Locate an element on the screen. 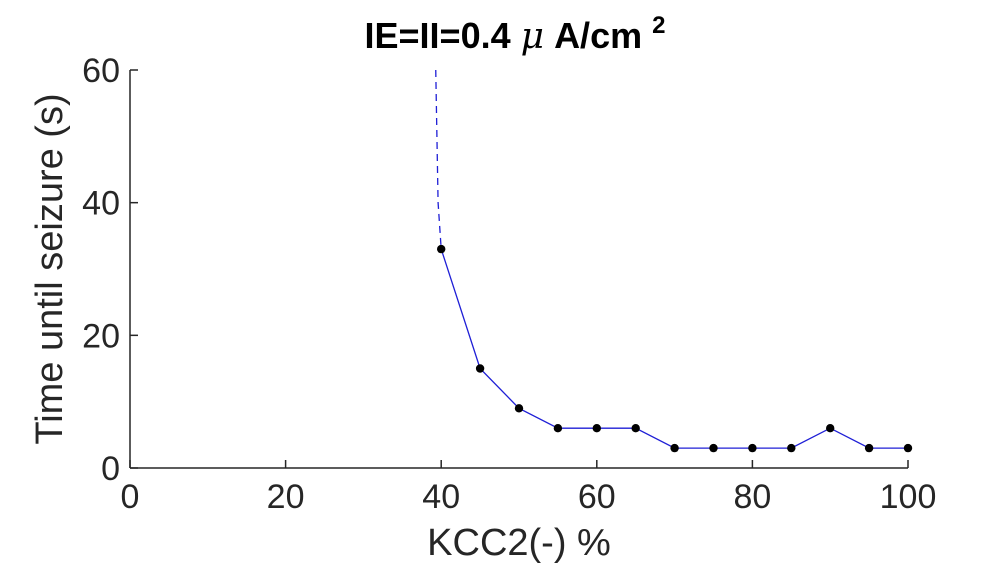 The width and height of the screenshot is (1003, 566). y-tick-label: 0 is located at coordinates (110, 469).